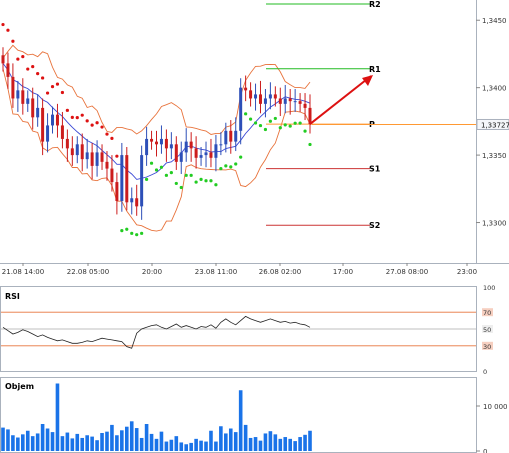 This screenshot has height=453, width=509. I want to click on rsi-tick-label: 70, so click(487, 313).